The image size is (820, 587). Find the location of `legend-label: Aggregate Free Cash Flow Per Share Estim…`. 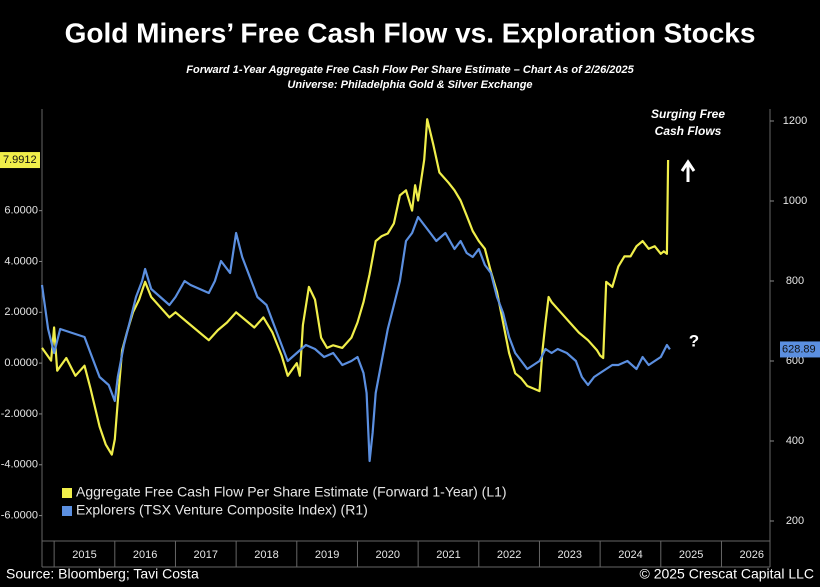

legend-label: Aggregate Free Cash Flow Per Share Estim… is located at coordinates (291, 492).